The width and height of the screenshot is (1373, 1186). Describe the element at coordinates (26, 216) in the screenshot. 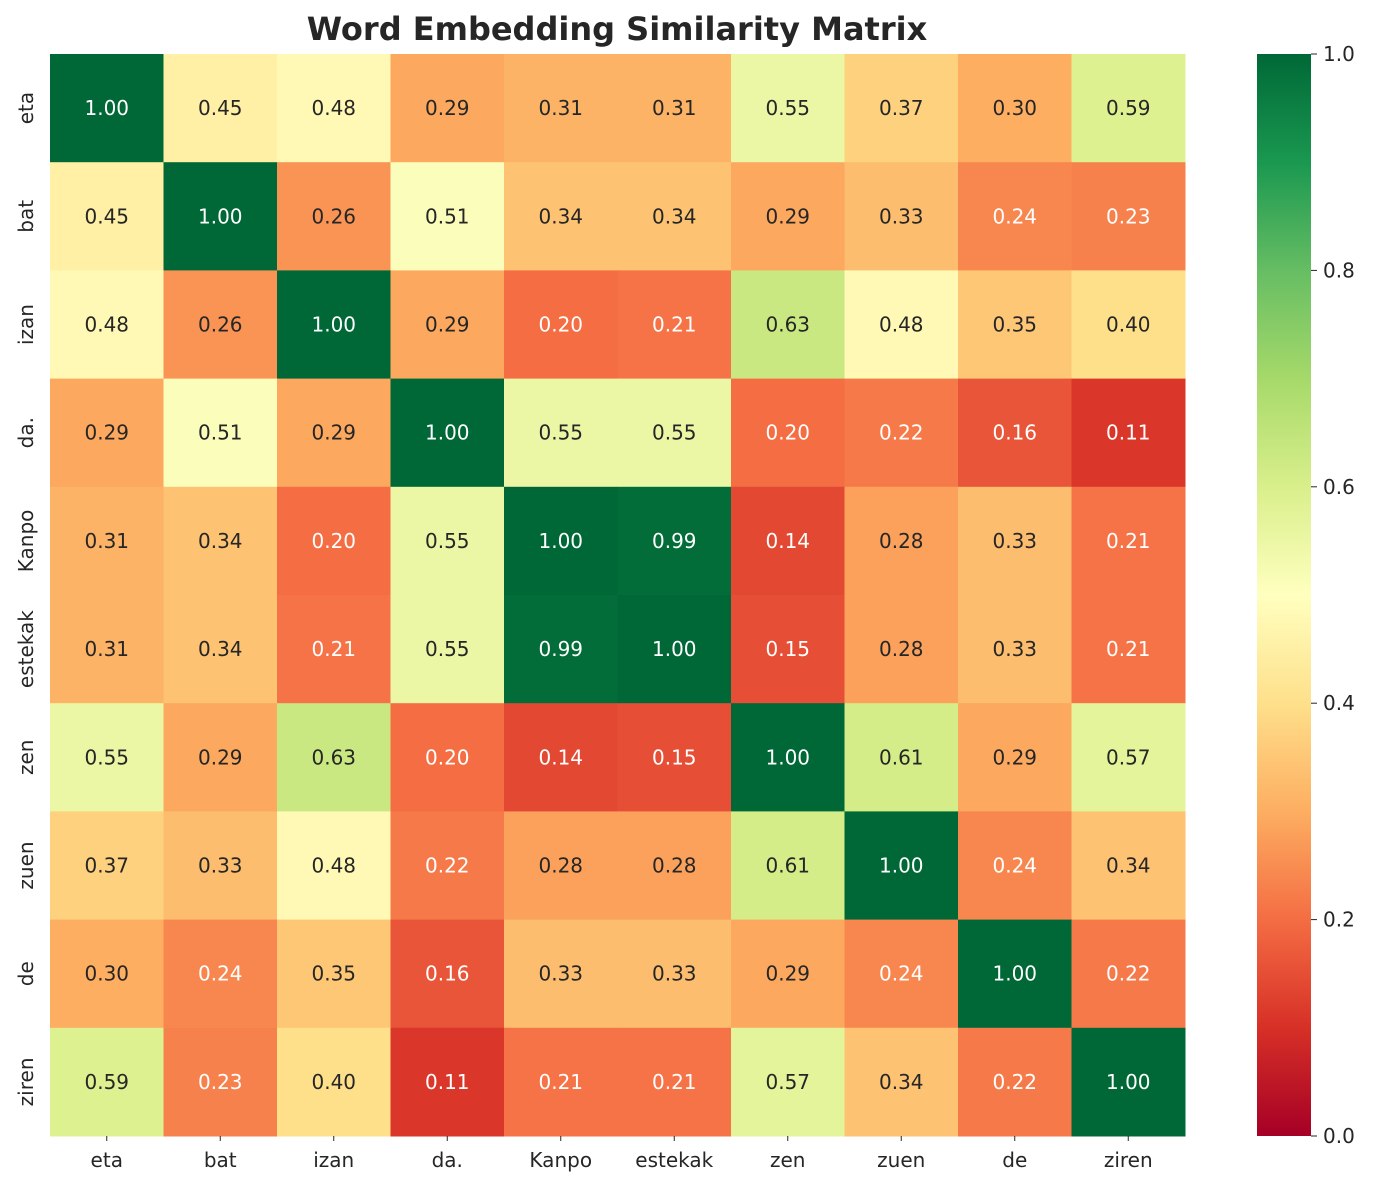

I see `y-tick-label: bat` at that location.